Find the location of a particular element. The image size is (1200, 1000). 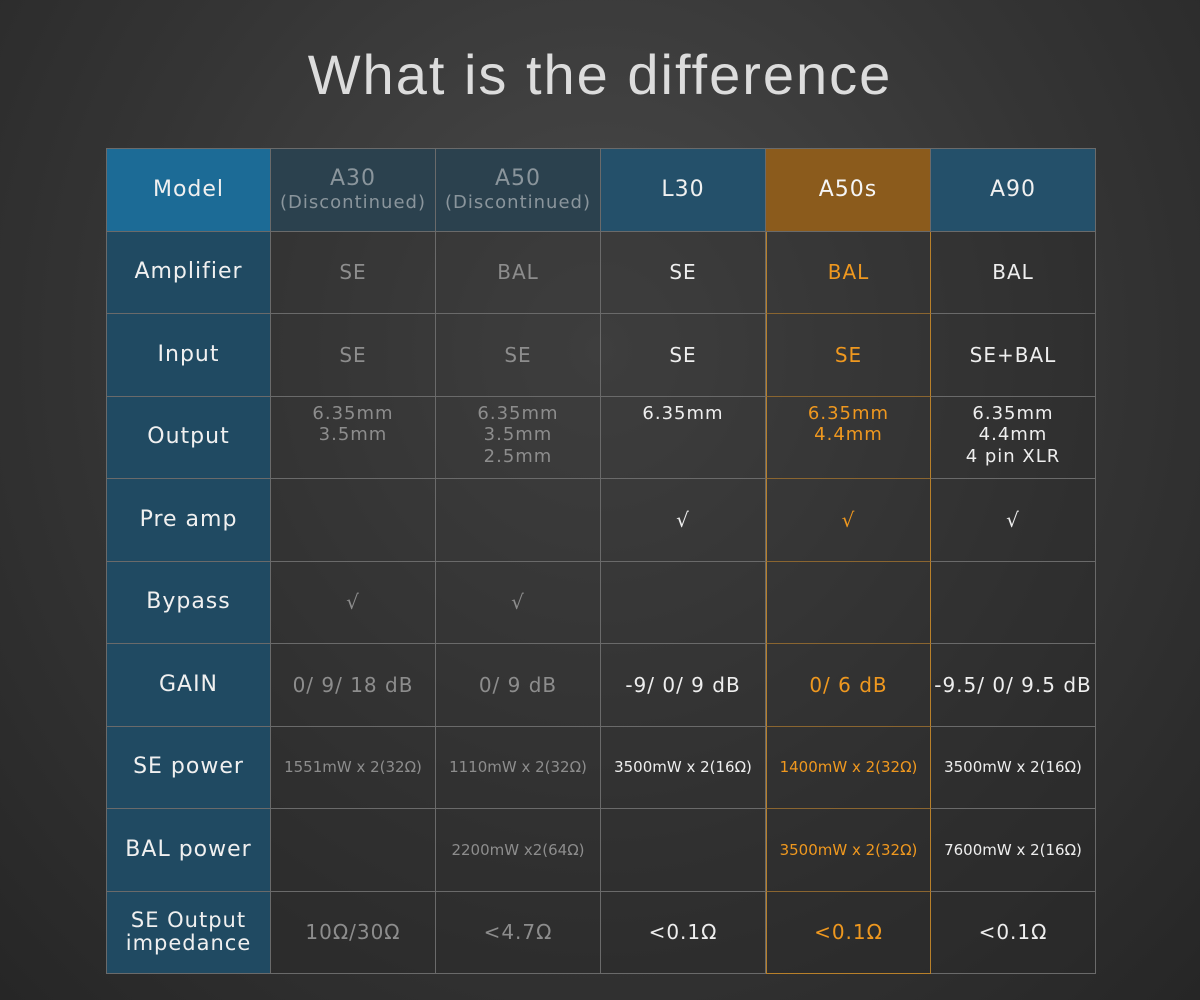

model-name: A50 is located at coordinates (518, 178).